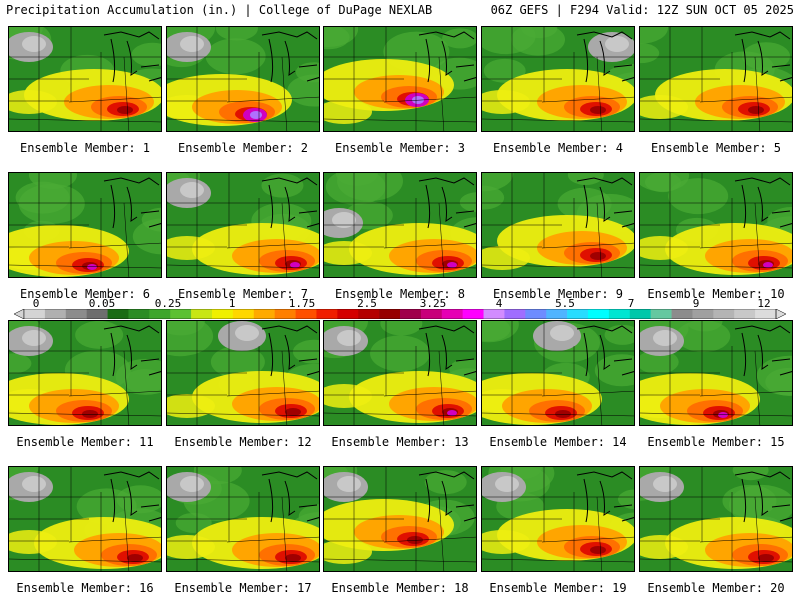  I want to click on colorbar-tick-label: 2.5, so click(367, 303).